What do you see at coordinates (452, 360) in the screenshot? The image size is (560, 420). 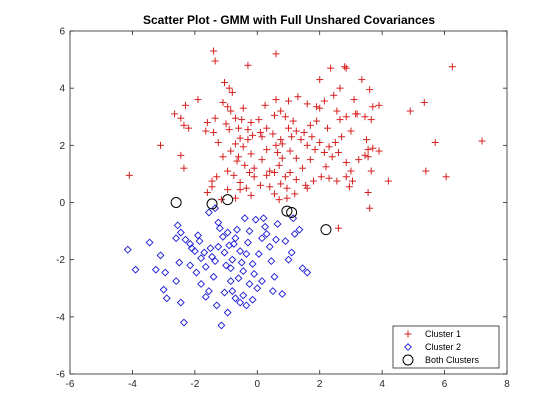 I see `legend-label: Both Clusters` at bounding box center [452, 360].